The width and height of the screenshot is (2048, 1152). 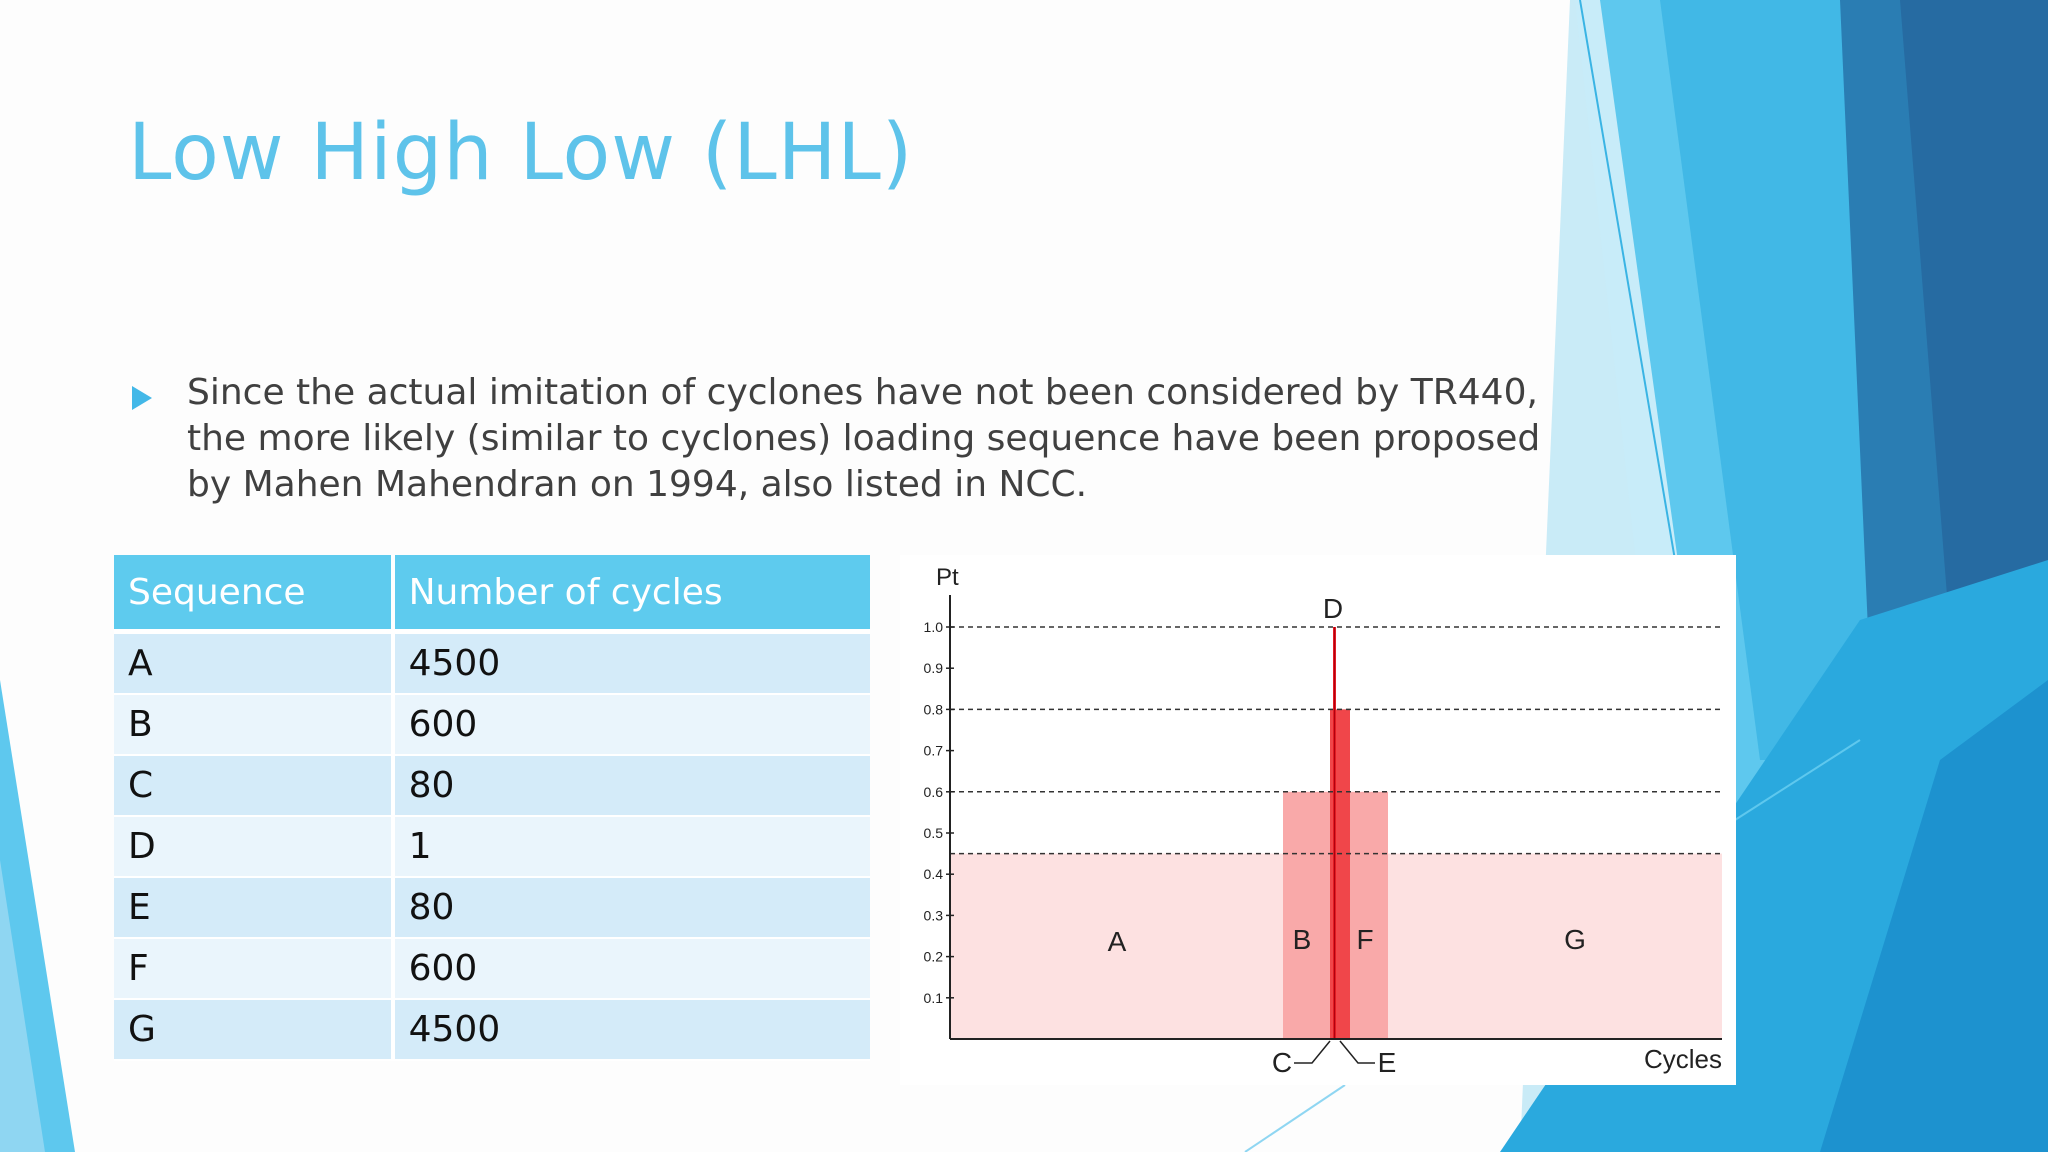 I want to click on block-b, so click(x=1306, y=915).